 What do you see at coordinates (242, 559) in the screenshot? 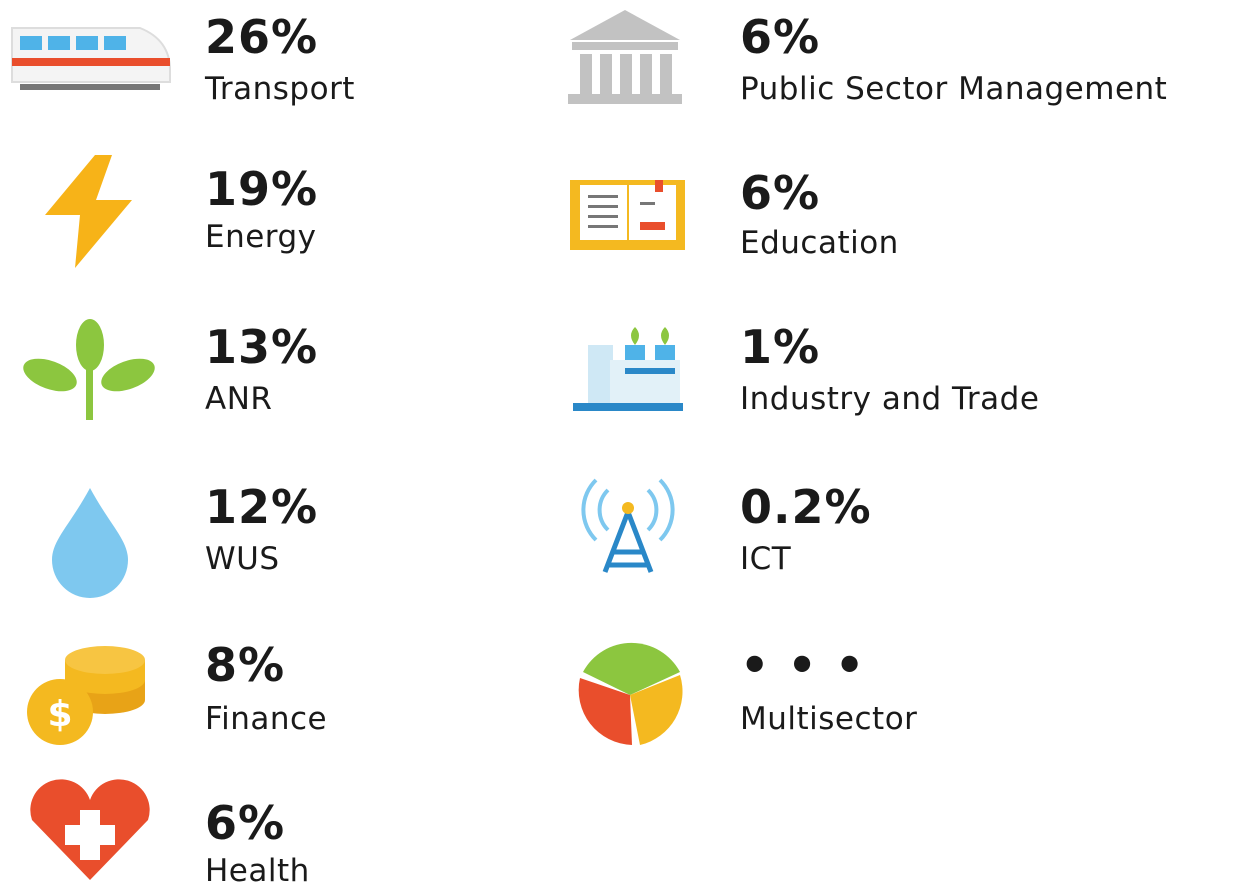
I see `label: WUS` at bounding box center [242, 559].